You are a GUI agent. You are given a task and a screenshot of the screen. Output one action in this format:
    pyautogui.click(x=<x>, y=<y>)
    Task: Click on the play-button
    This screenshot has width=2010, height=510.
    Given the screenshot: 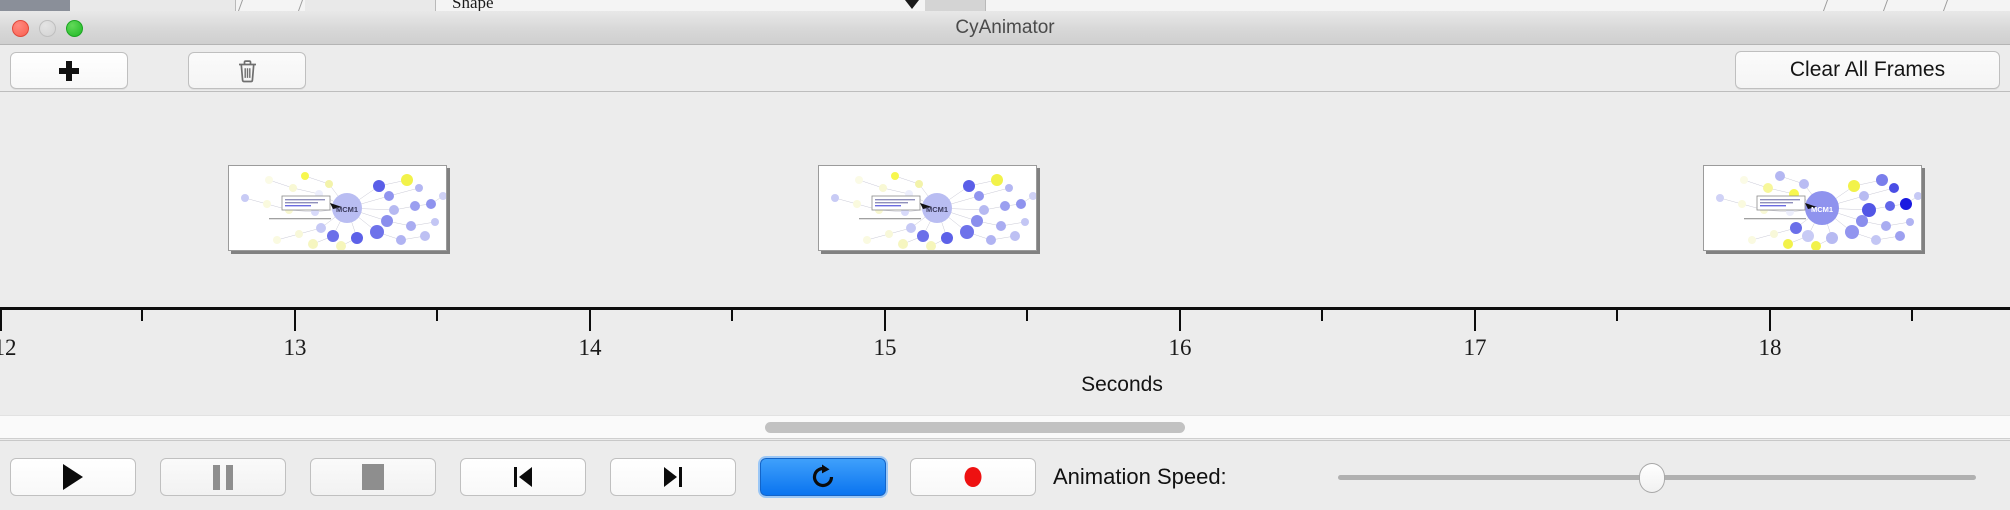 What is the action you would take?
    pyautogui.click(x=73, y=477)
    